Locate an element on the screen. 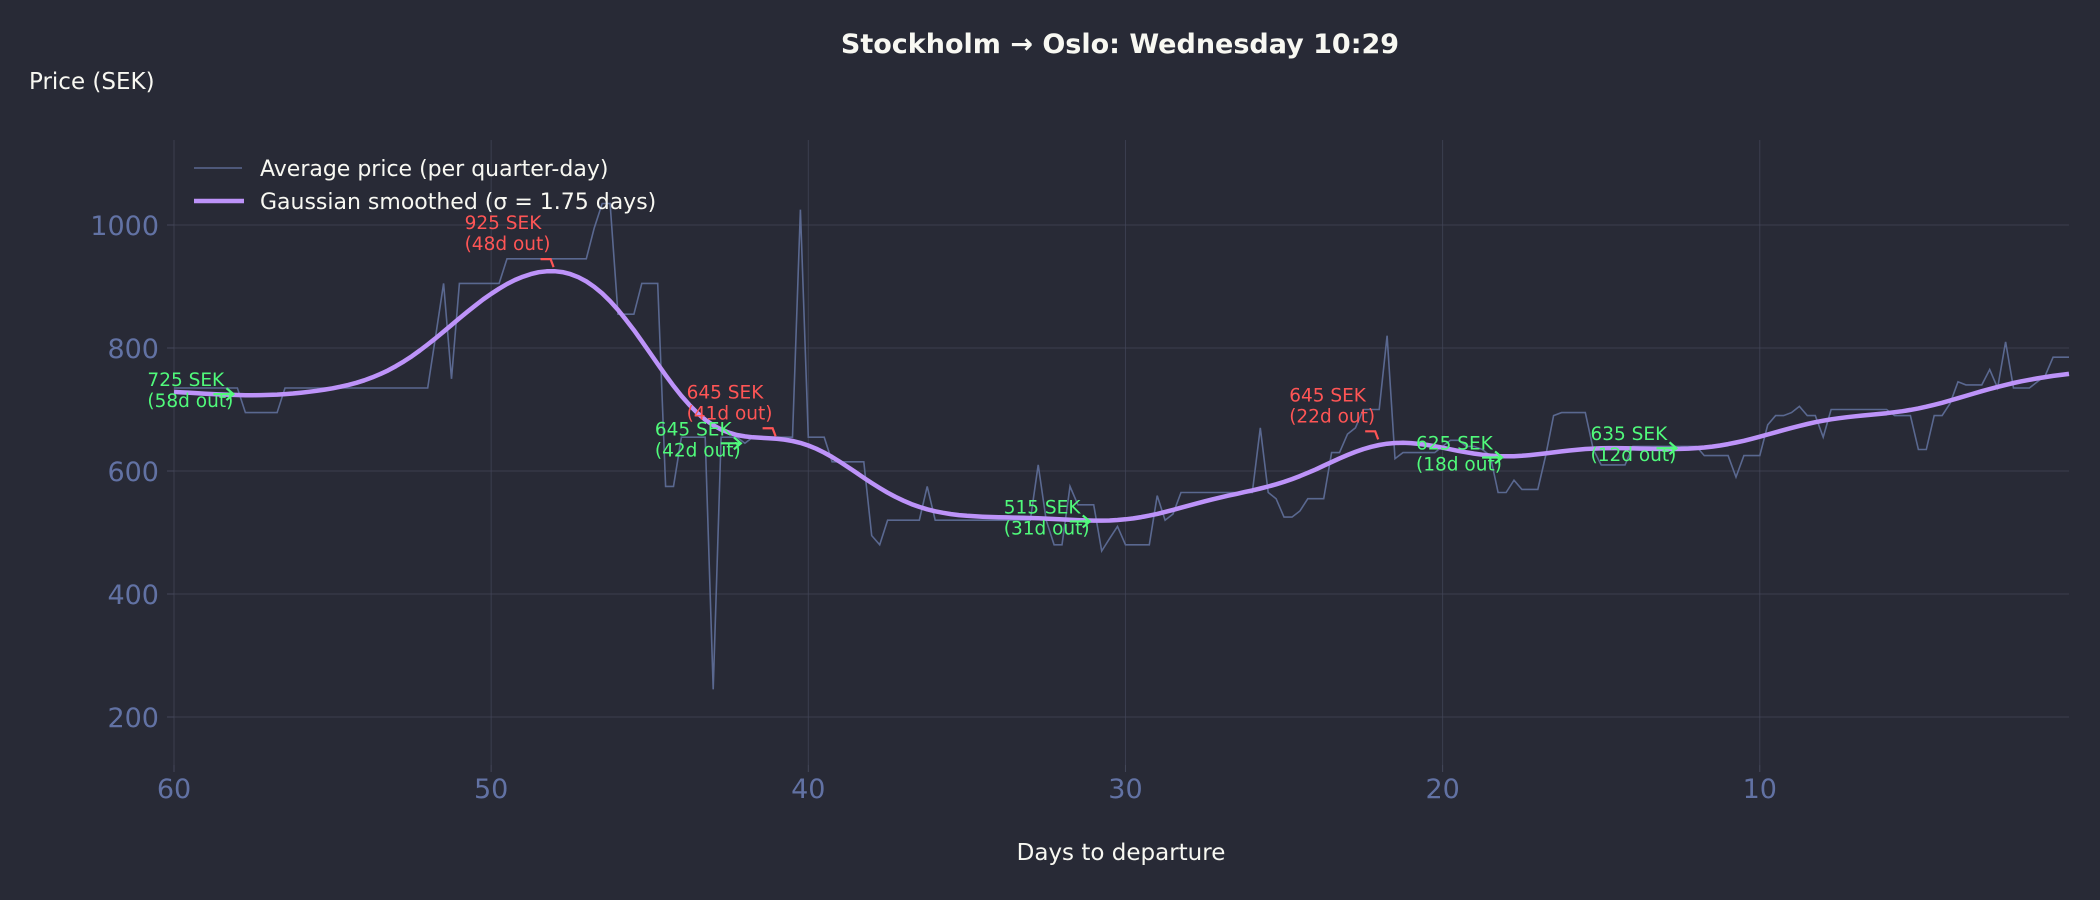 The height and width of the screenshot is (900, 2100). annotation-days: (31d out) is located at coordinates (1047, 528).